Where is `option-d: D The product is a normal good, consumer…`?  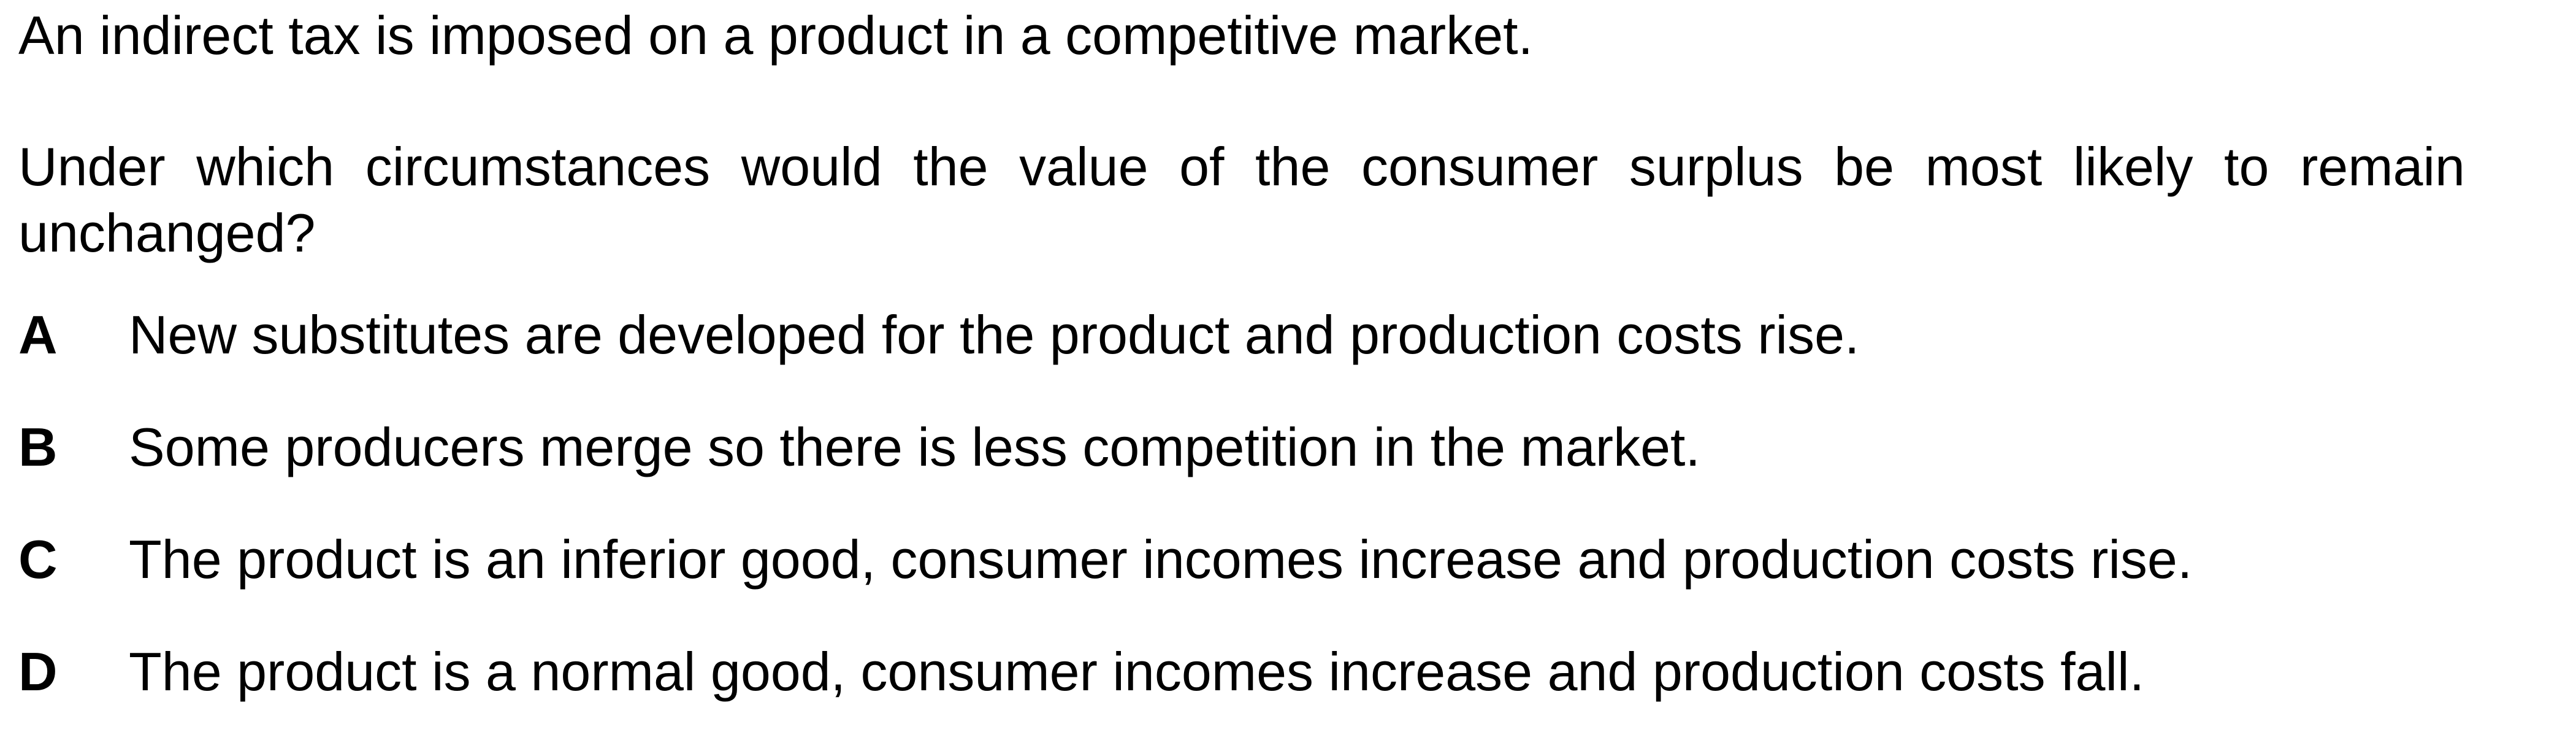 option-d: D The product is a normal good, consumer… is located at coordinates (1244, 695).